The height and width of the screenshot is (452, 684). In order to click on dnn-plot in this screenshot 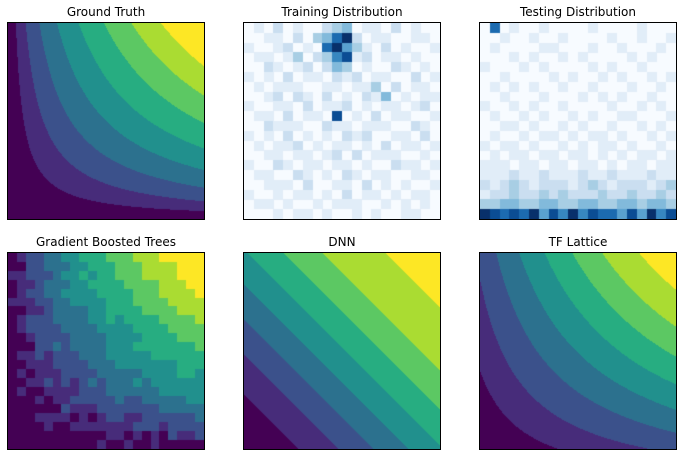, I will do `click(342, 351)`.